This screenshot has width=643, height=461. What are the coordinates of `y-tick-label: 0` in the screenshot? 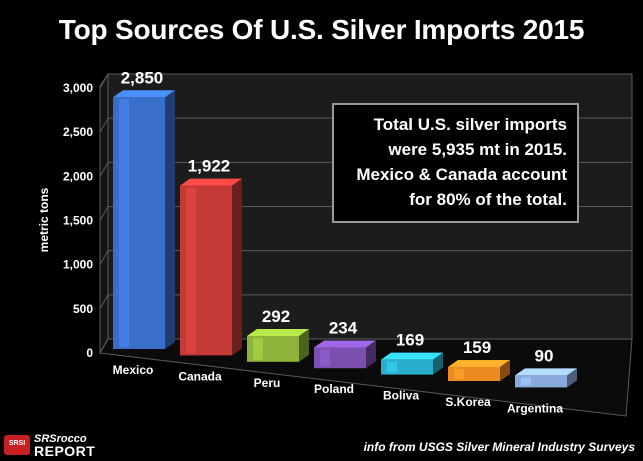 It's located at (89, 353).